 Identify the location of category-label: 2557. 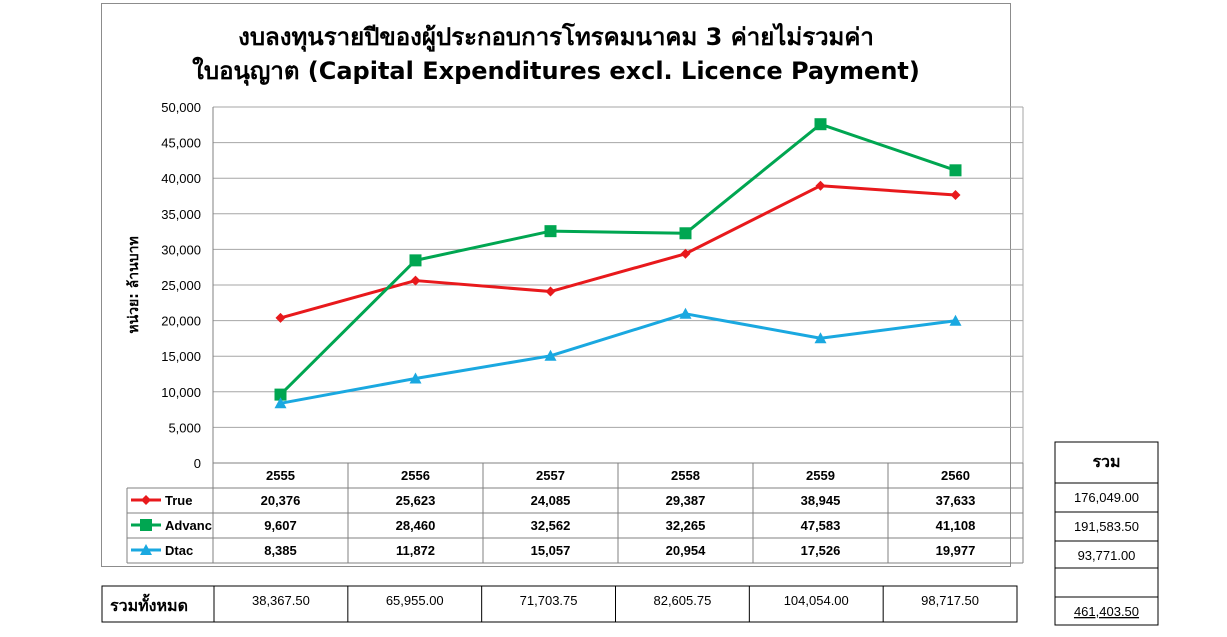
(550, 475).